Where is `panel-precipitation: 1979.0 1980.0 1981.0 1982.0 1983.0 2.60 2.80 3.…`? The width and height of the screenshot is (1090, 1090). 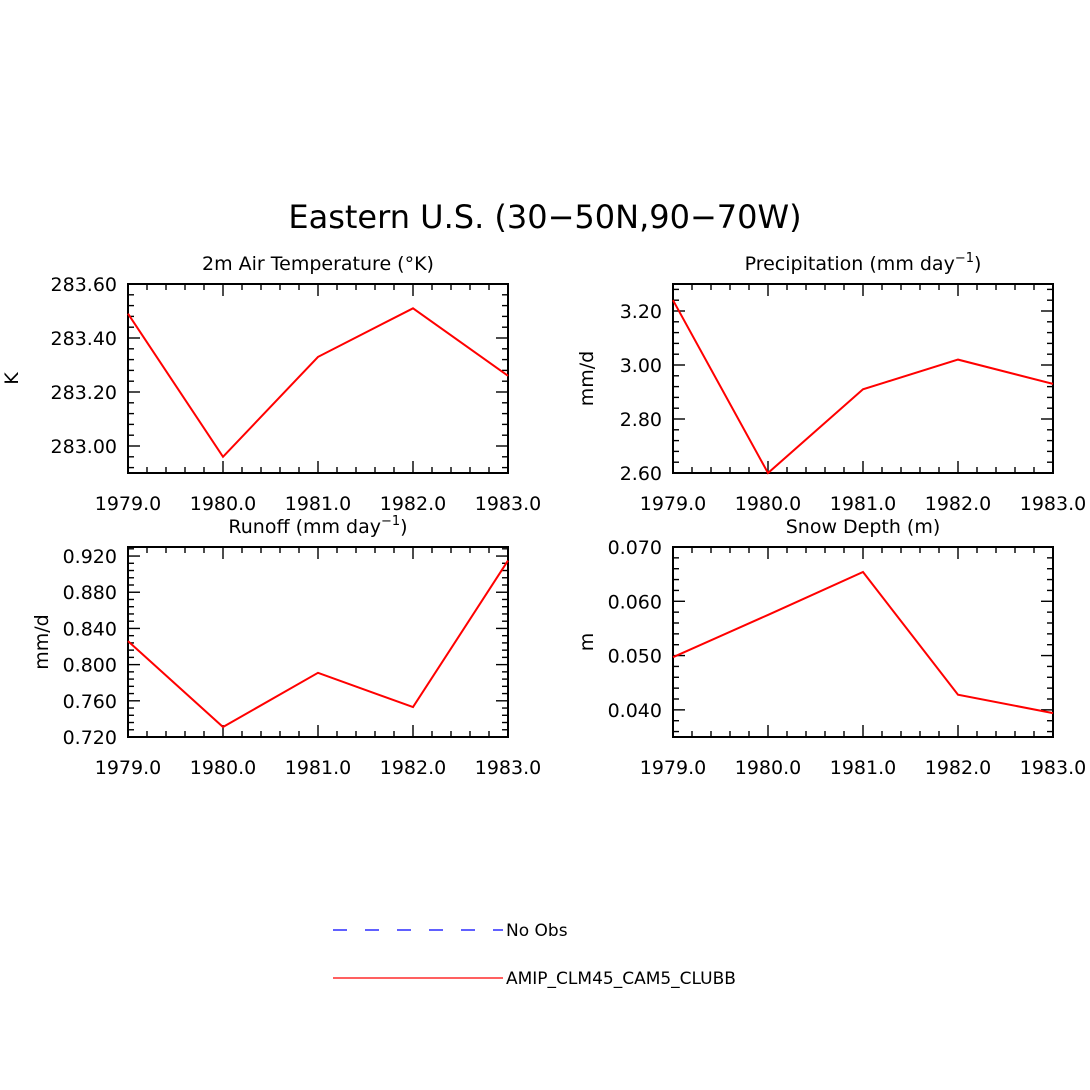 panel-precipitation: 1979.0 1980.0 1981.0 1982.0 1983.0 2.60 2.80 3.… is located at coordinates (831, 383).